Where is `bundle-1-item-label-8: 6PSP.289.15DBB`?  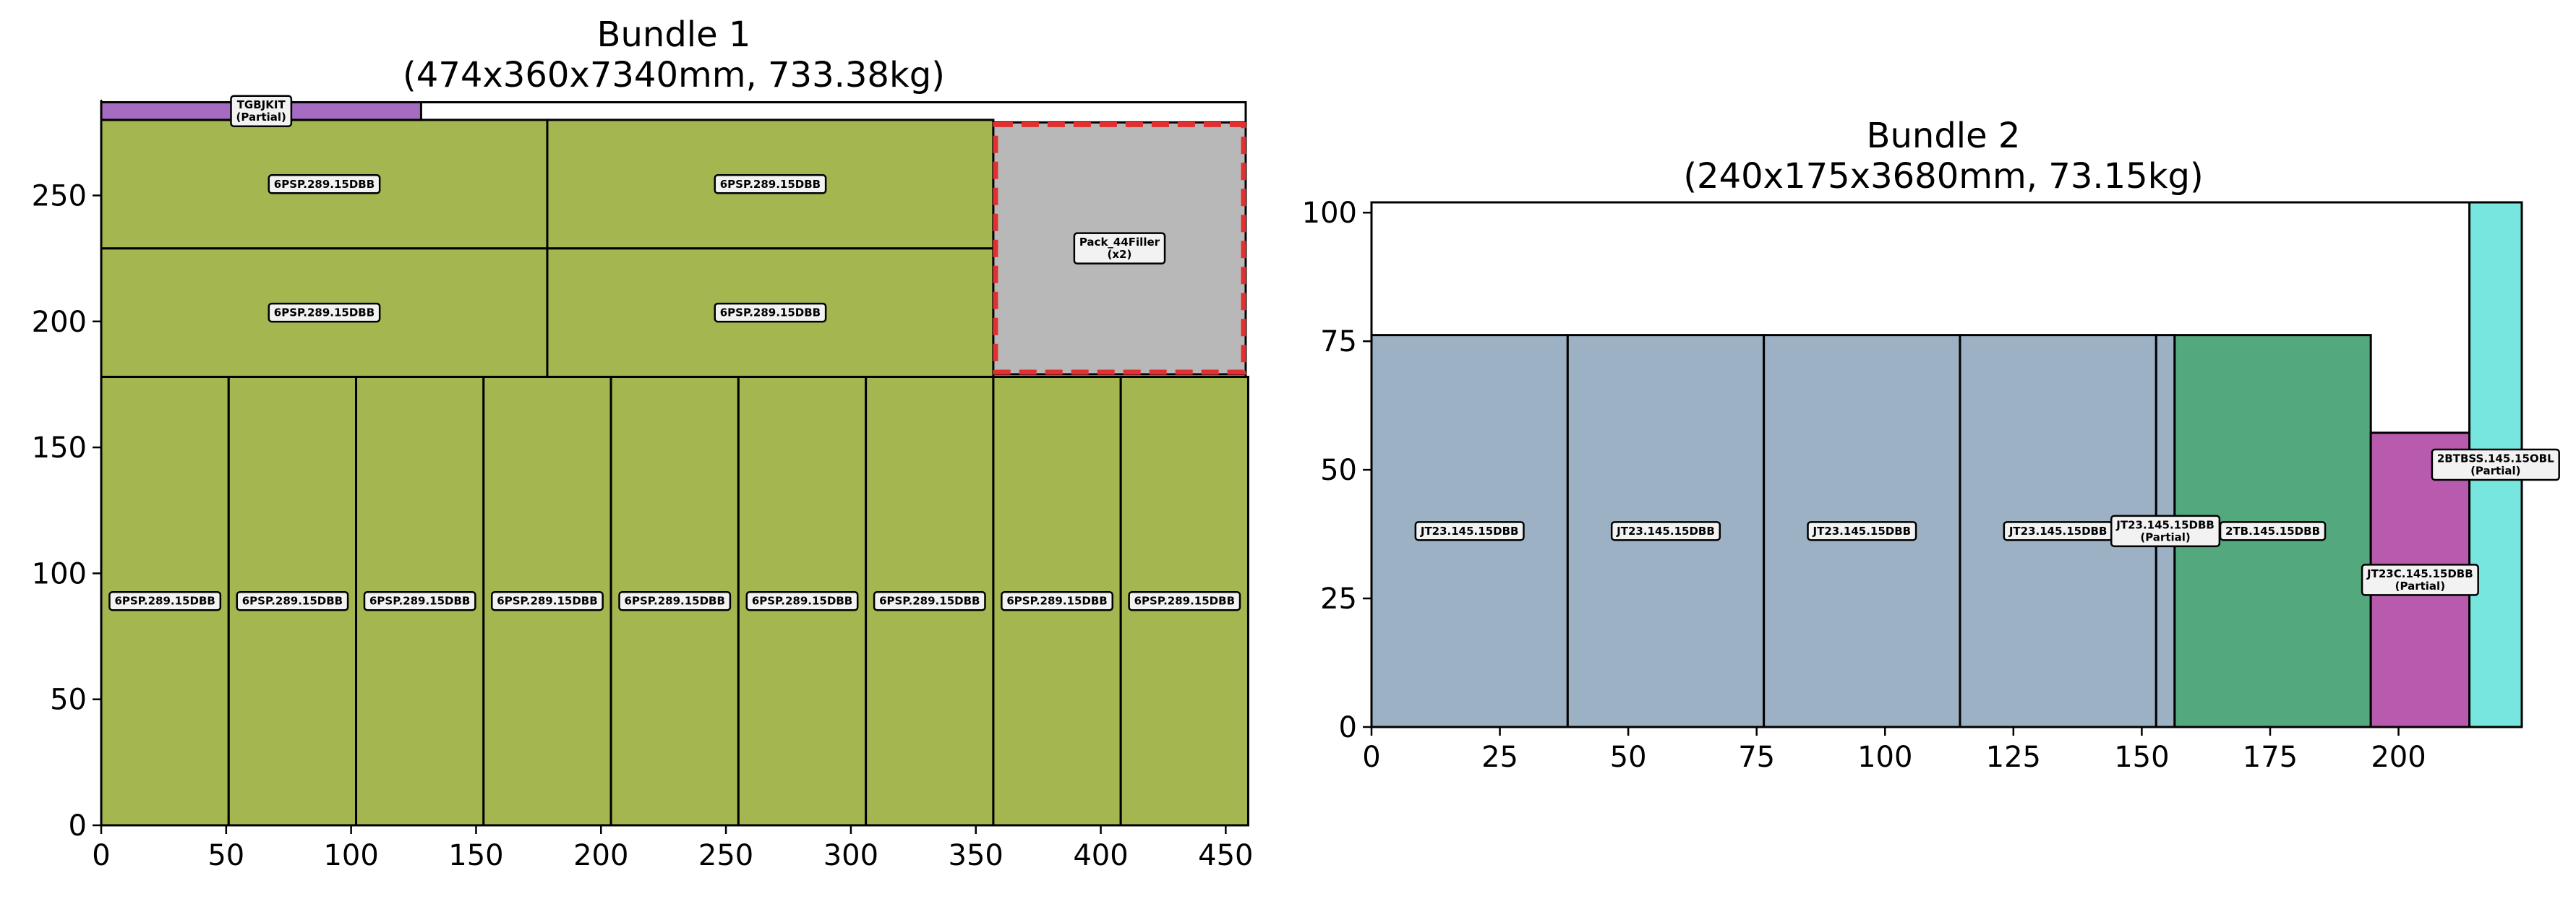 bundle-1-item-label-8: 6PSP.289.15DBB is located at coordinates (1184, 601).